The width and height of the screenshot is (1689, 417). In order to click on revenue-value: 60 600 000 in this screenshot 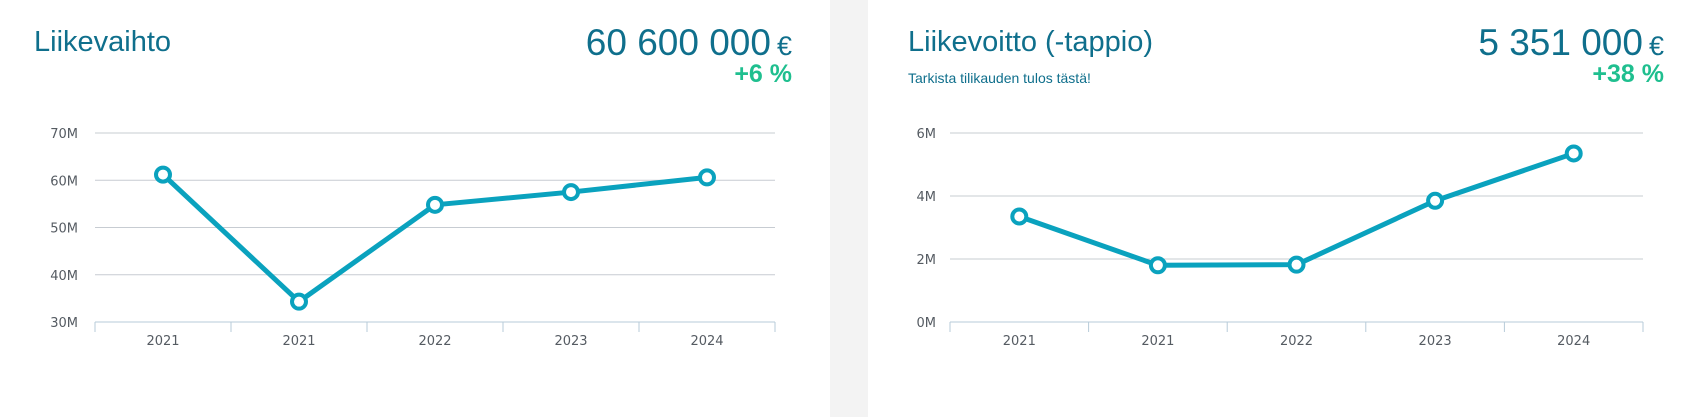, I will do `click(678, 42)`.